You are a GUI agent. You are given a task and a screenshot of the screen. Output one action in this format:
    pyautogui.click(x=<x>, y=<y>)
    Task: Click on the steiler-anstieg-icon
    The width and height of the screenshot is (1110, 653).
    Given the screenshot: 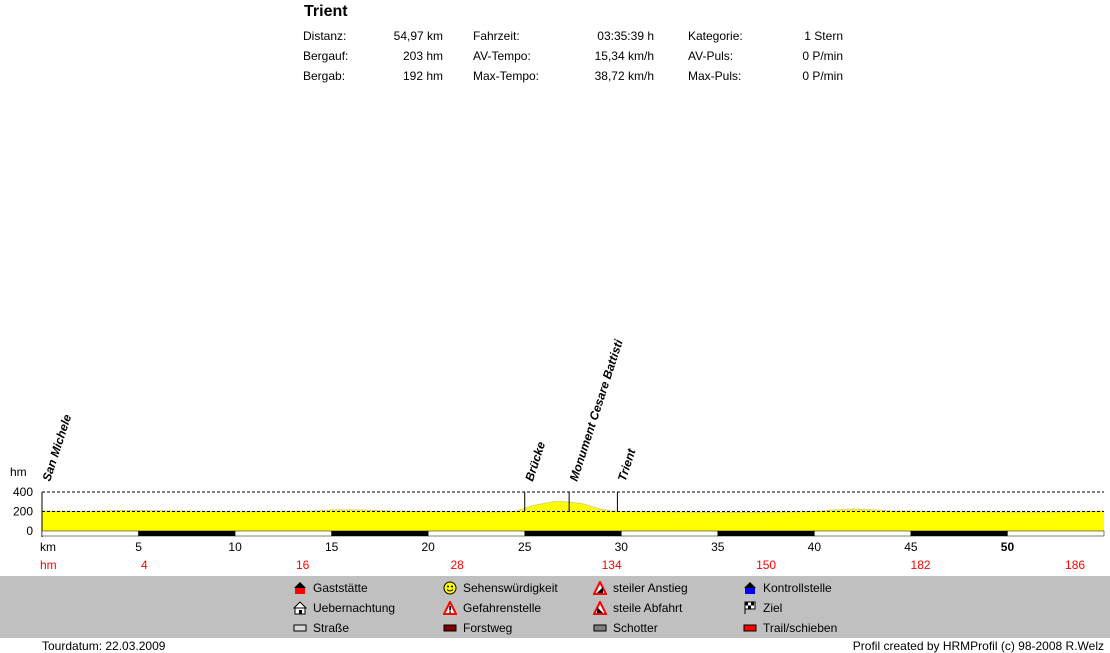 What is the action you would take?
    pyautogui.click(x=600, y=587)
    